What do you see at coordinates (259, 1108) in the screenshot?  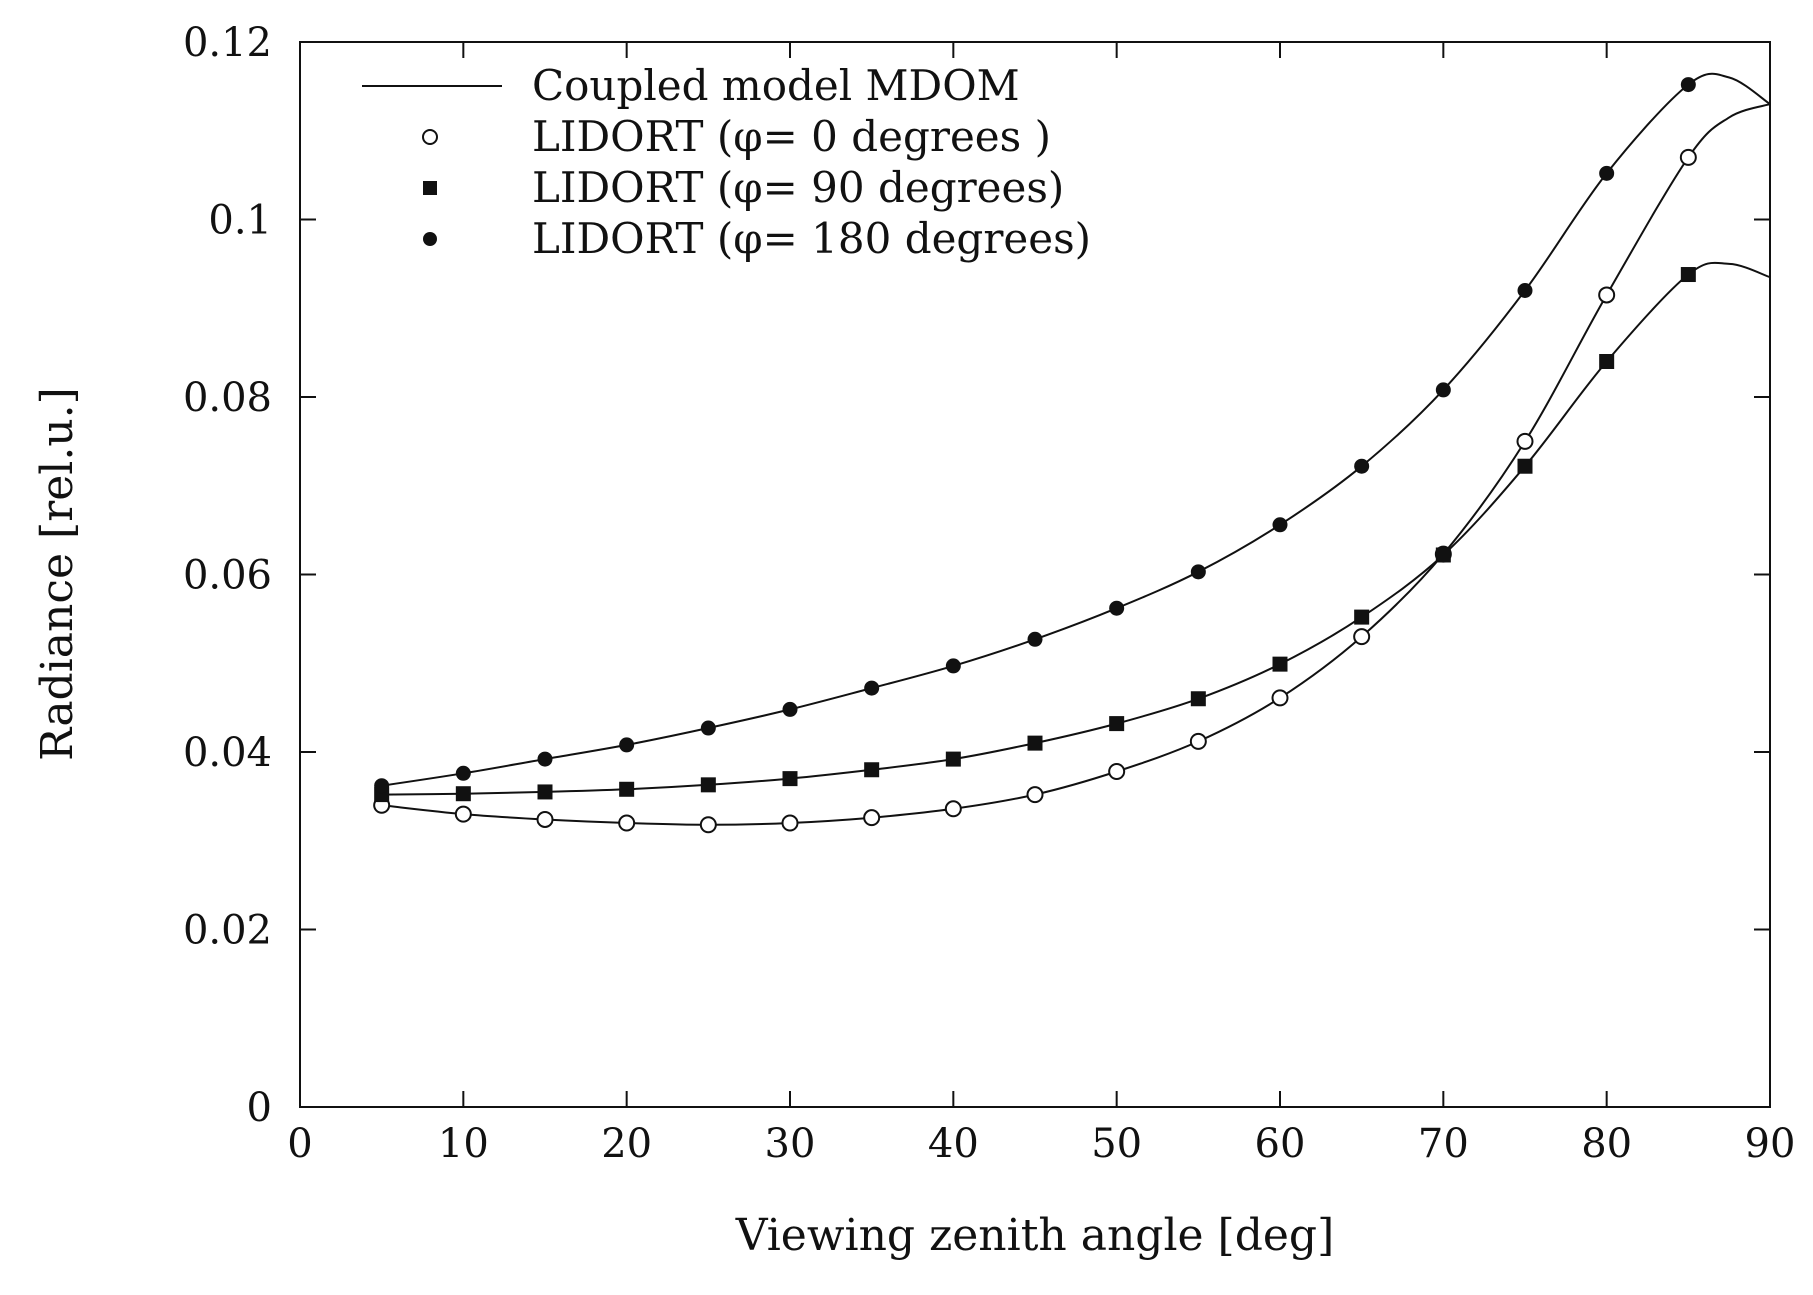 I see `y-tick-label: 0` at bounding box center [259, 1108].